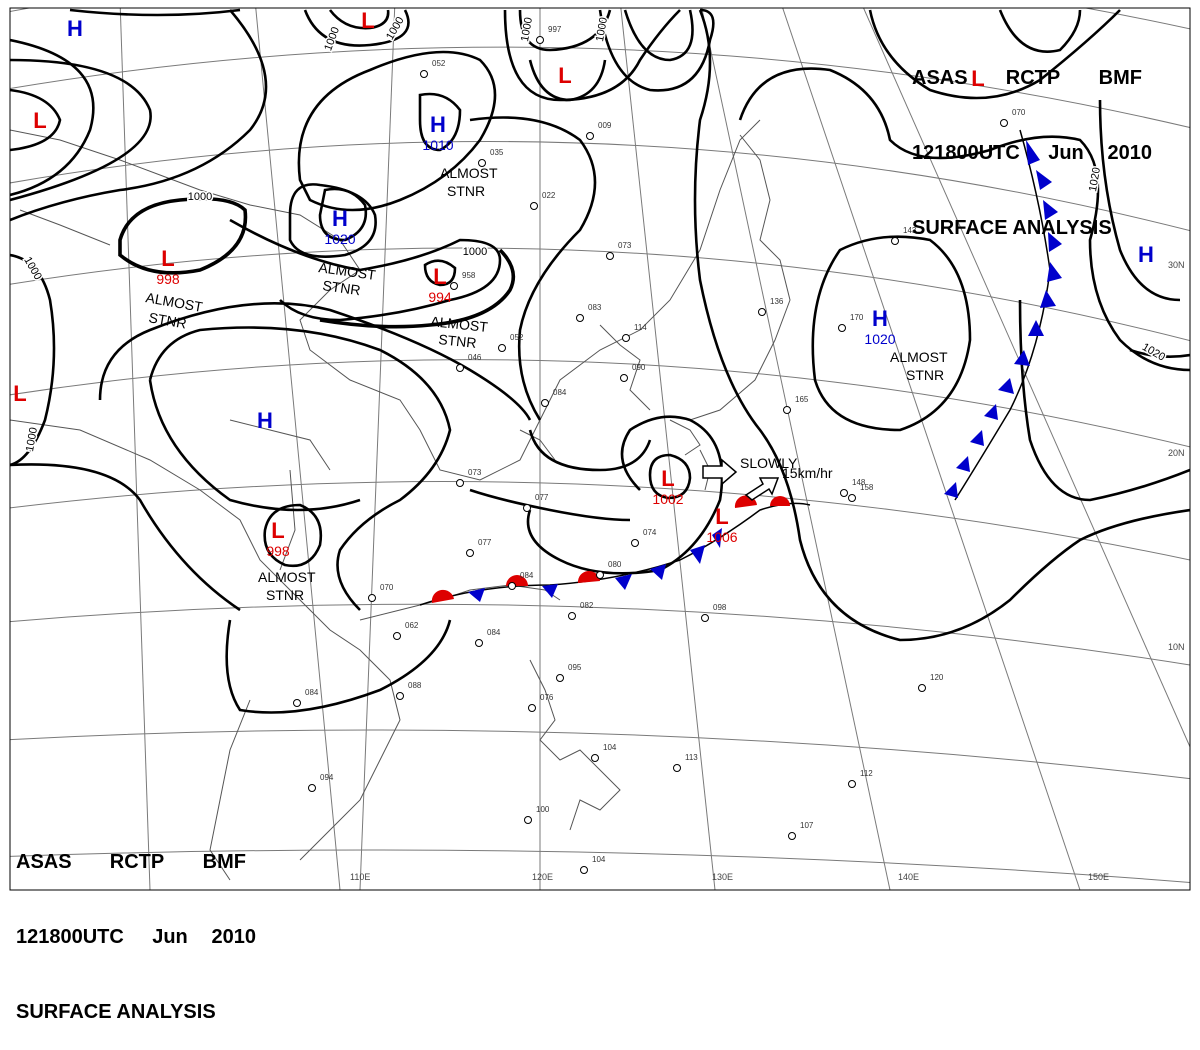  Describe the element at coordinates (720, 607) in the screenshot. I see `station-pressure: 098` at that location.